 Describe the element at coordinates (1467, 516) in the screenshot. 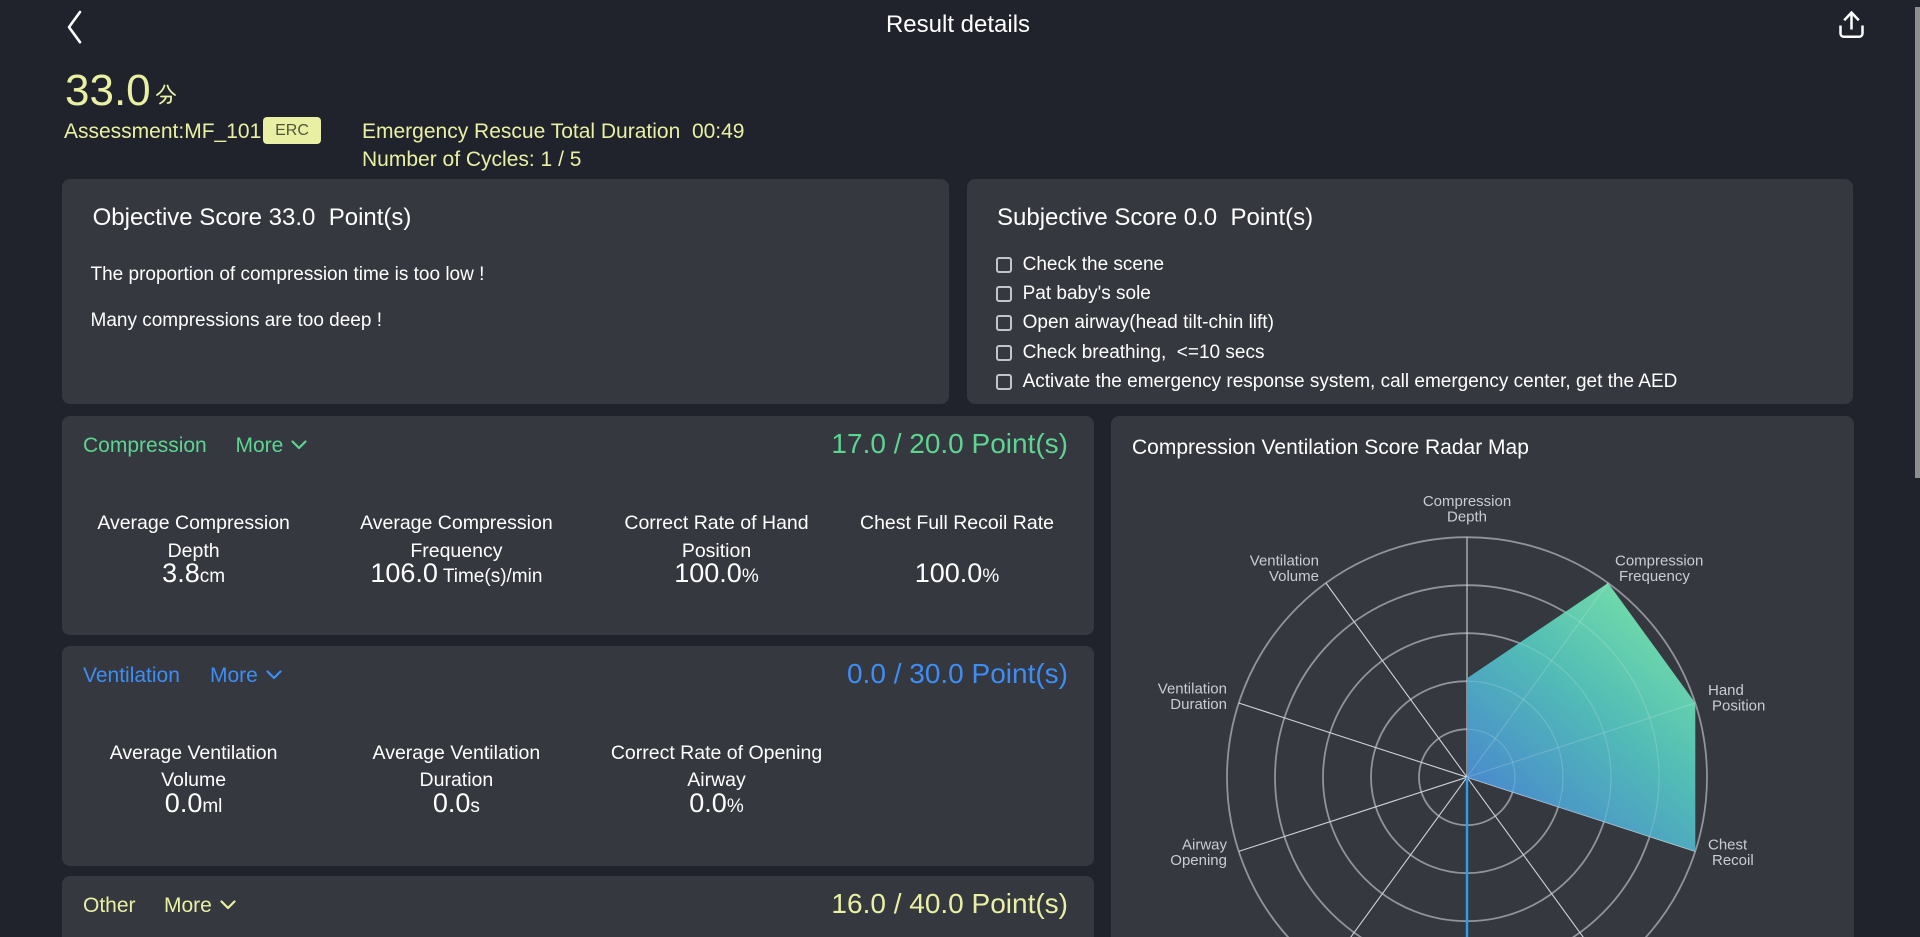

I see `svg-text: Depth` at that location.